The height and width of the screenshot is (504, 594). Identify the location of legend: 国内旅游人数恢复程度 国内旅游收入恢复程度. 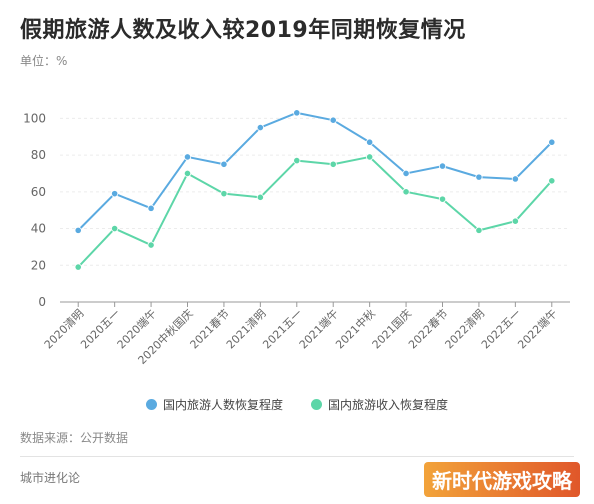
(297, 404).